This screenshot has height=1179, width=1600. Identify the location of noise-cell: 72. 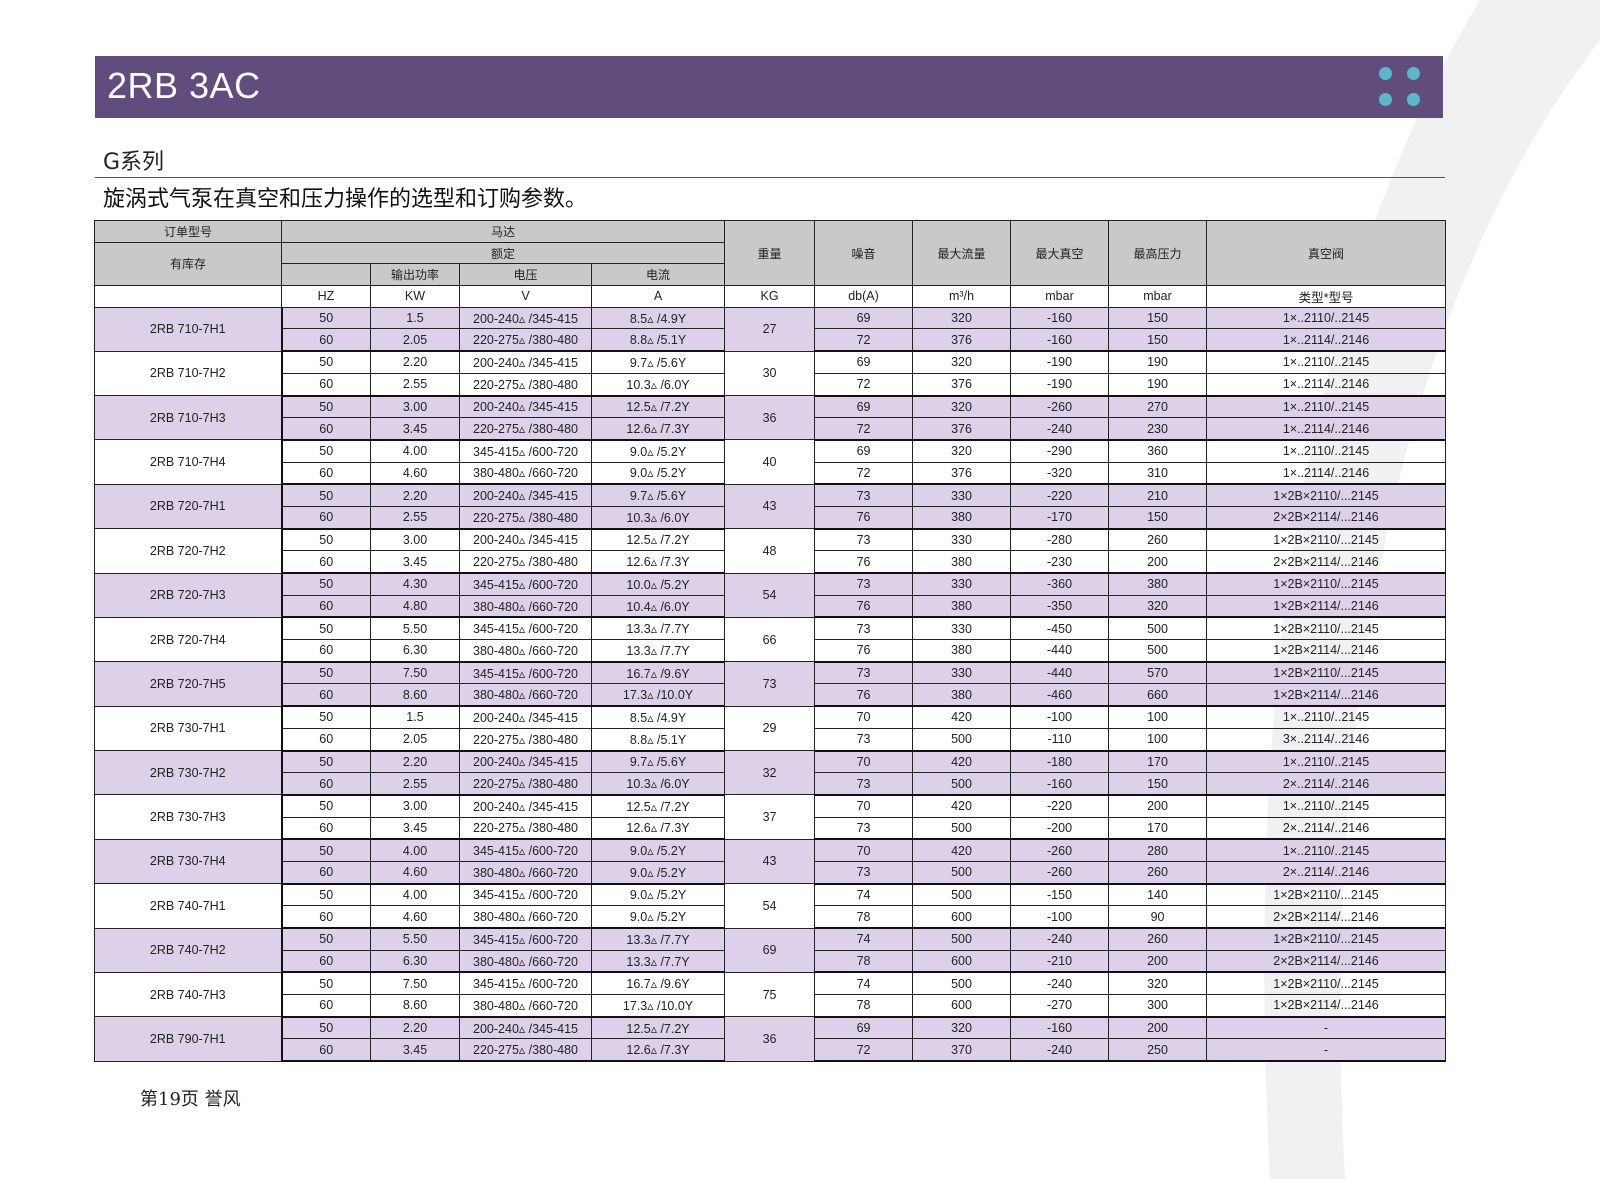
(864, 384).